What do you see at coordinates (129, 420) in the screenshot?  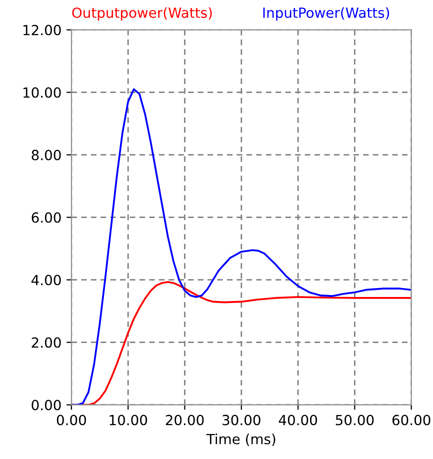 I see `x-tick-label: 10.00` at bounding box center [129, 420].